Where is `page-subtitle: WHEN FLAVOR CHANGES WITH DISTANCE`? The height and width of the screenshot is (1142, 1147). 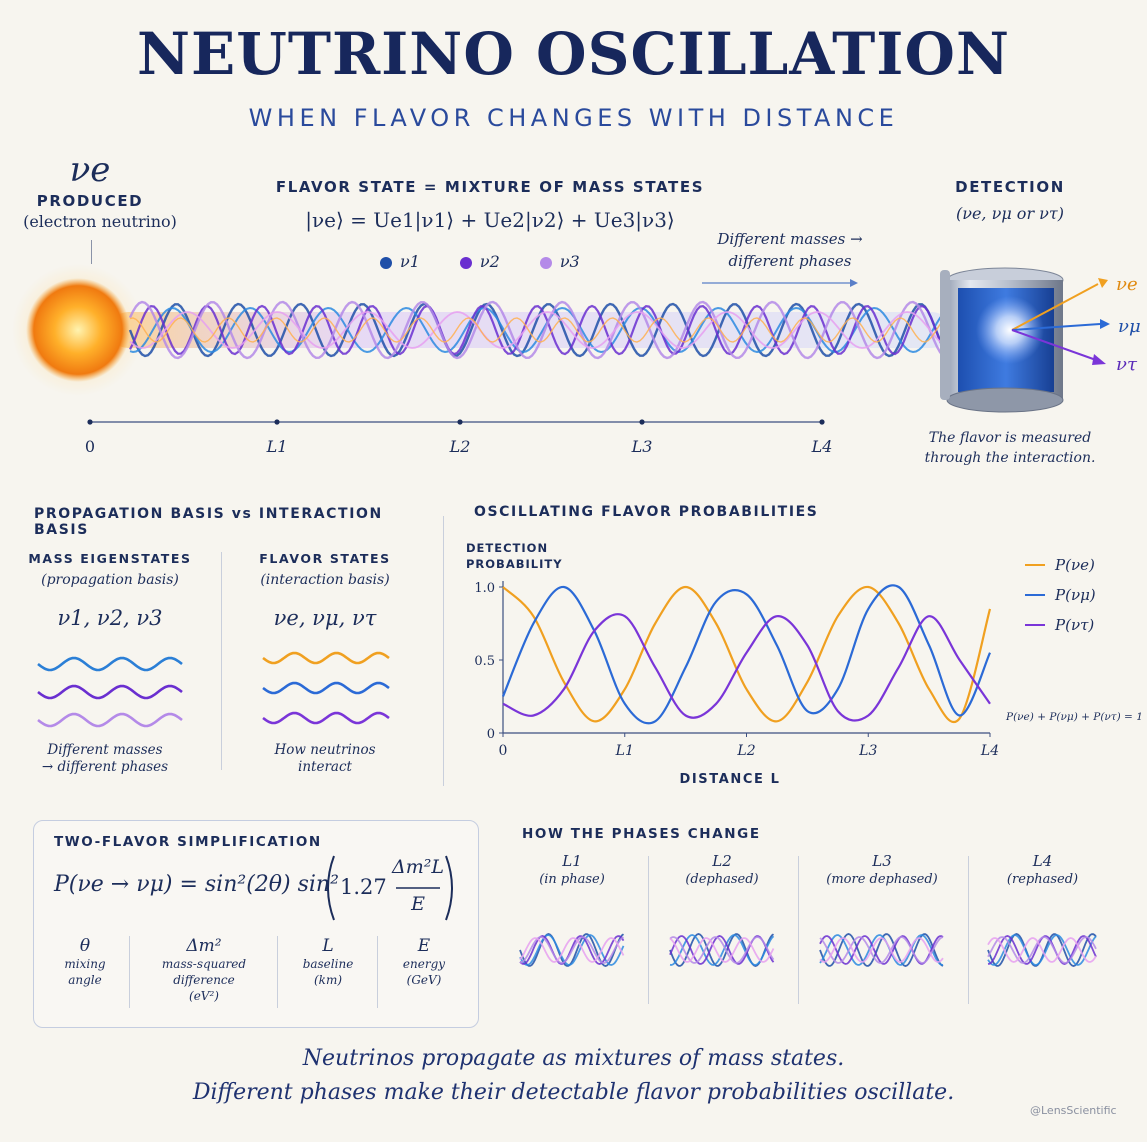
page-subtitle: WHEN FLAVOR CHANGES WITH DISTANCE is located at coordinates (573, 118).